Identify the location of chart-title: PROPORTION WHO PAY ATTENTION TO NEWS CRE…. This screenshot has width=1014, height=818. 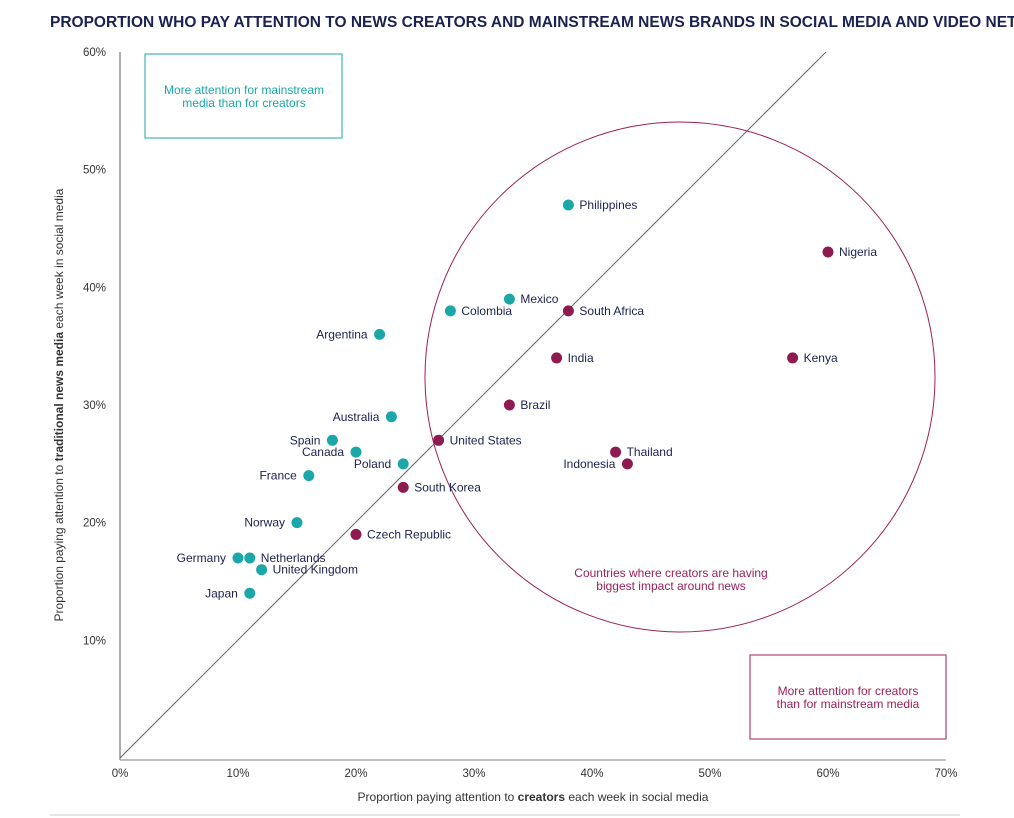
(532, 22).